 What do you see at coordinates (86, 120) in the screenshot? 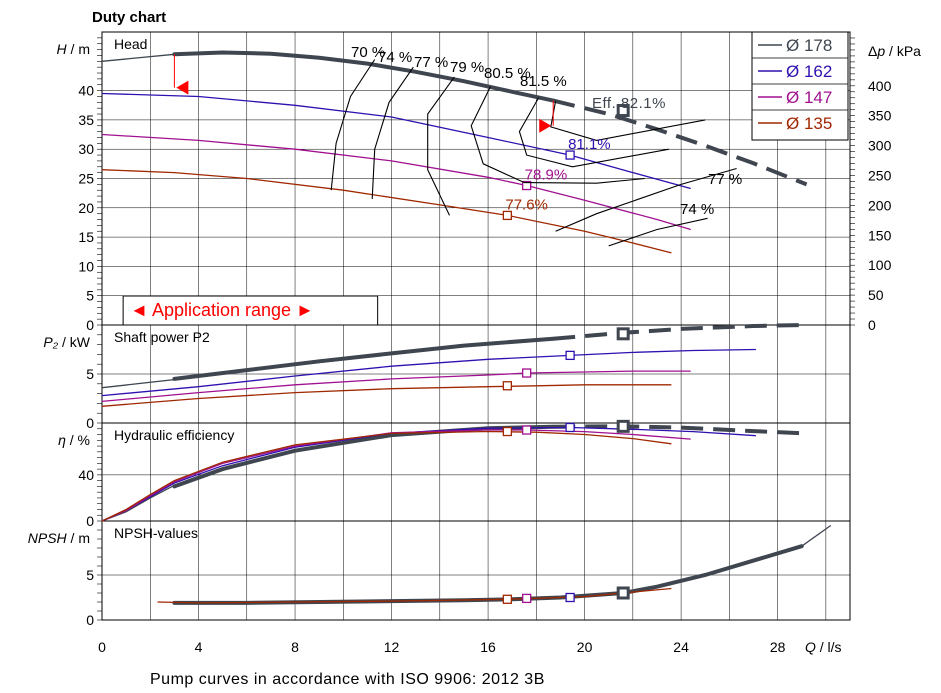
I see `y-tick-label: 35` at bounding box center [86, 120].